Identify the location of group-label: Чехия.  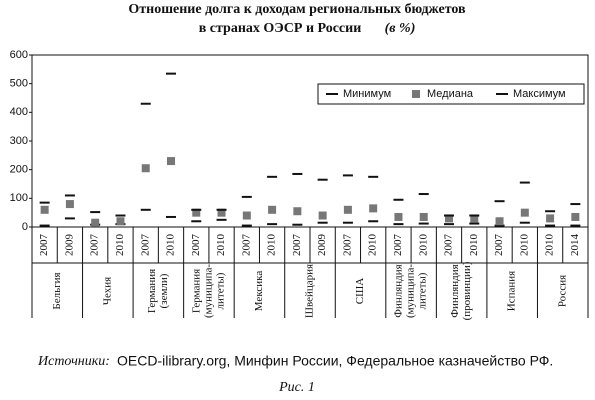
(107, 291).